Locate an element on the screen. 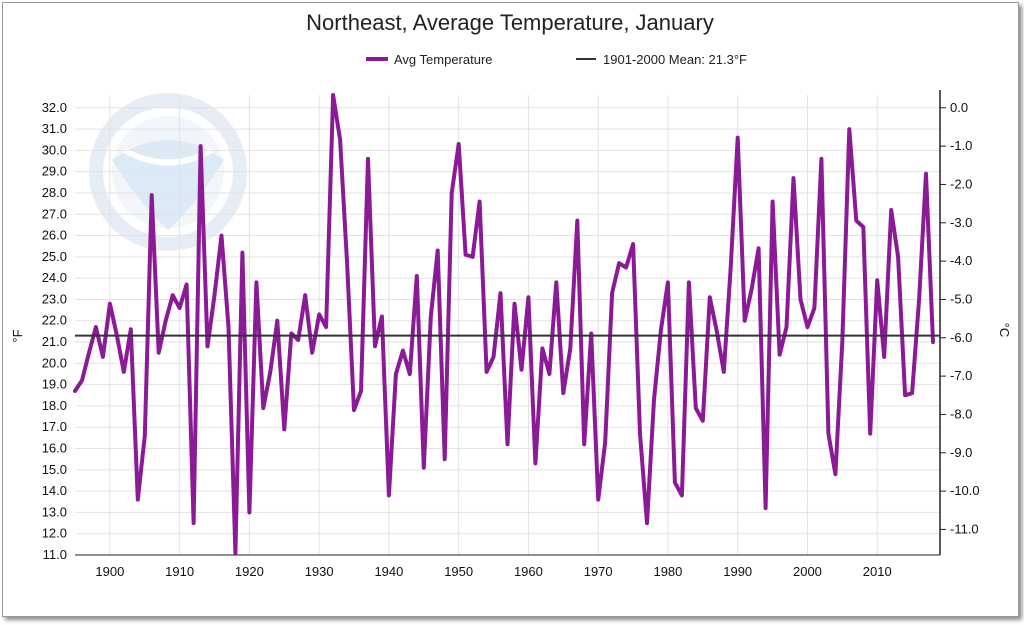  data-point-1976 is located at coordinates (640, 433).